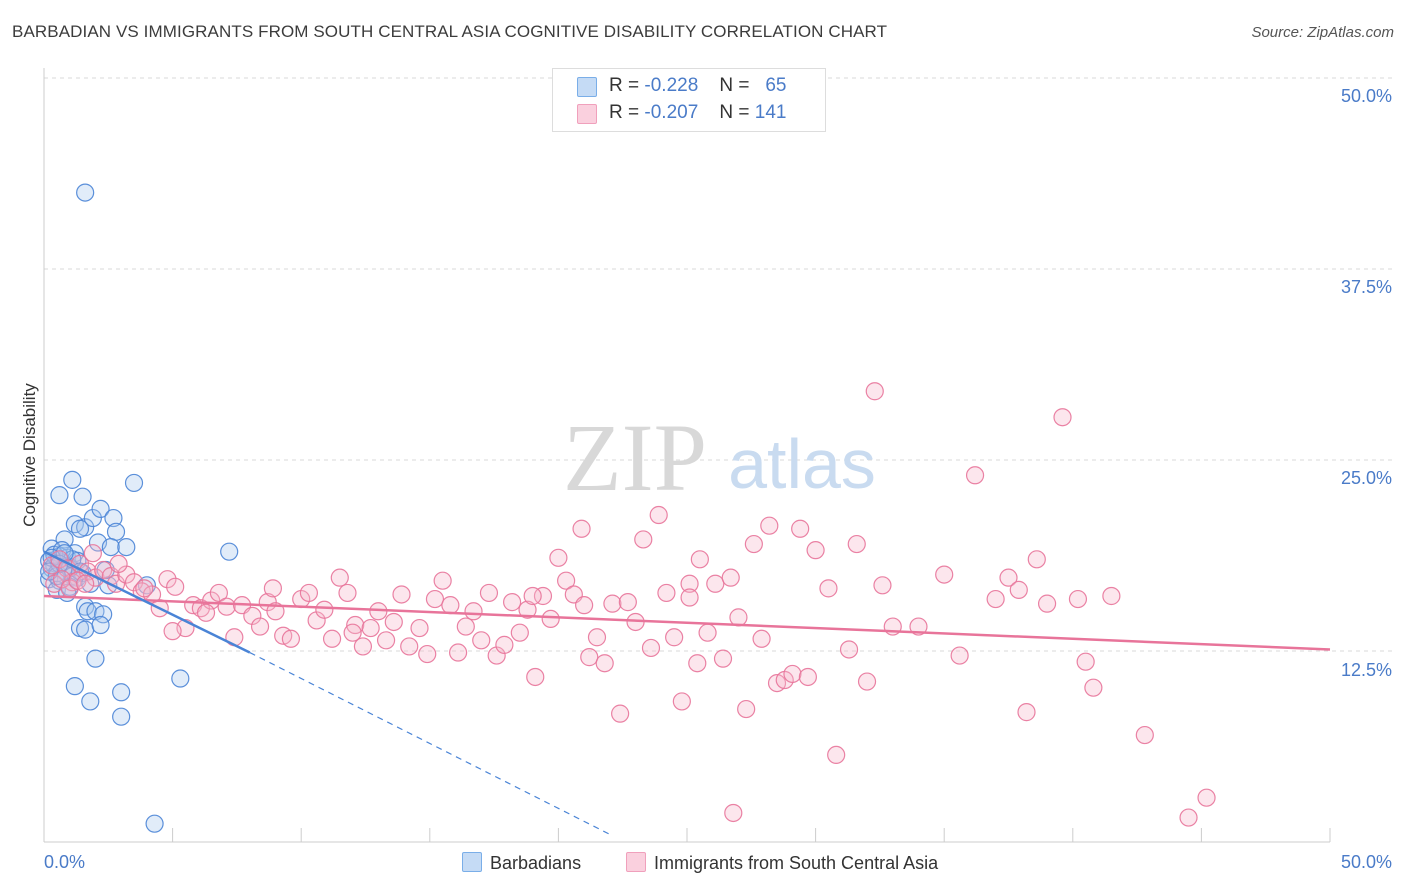 The height and width of the screenshot is (892, 1406). Describe the element at coordinates (587, 87) in the screenshot. I see `legend-swatch-blue` at that location.